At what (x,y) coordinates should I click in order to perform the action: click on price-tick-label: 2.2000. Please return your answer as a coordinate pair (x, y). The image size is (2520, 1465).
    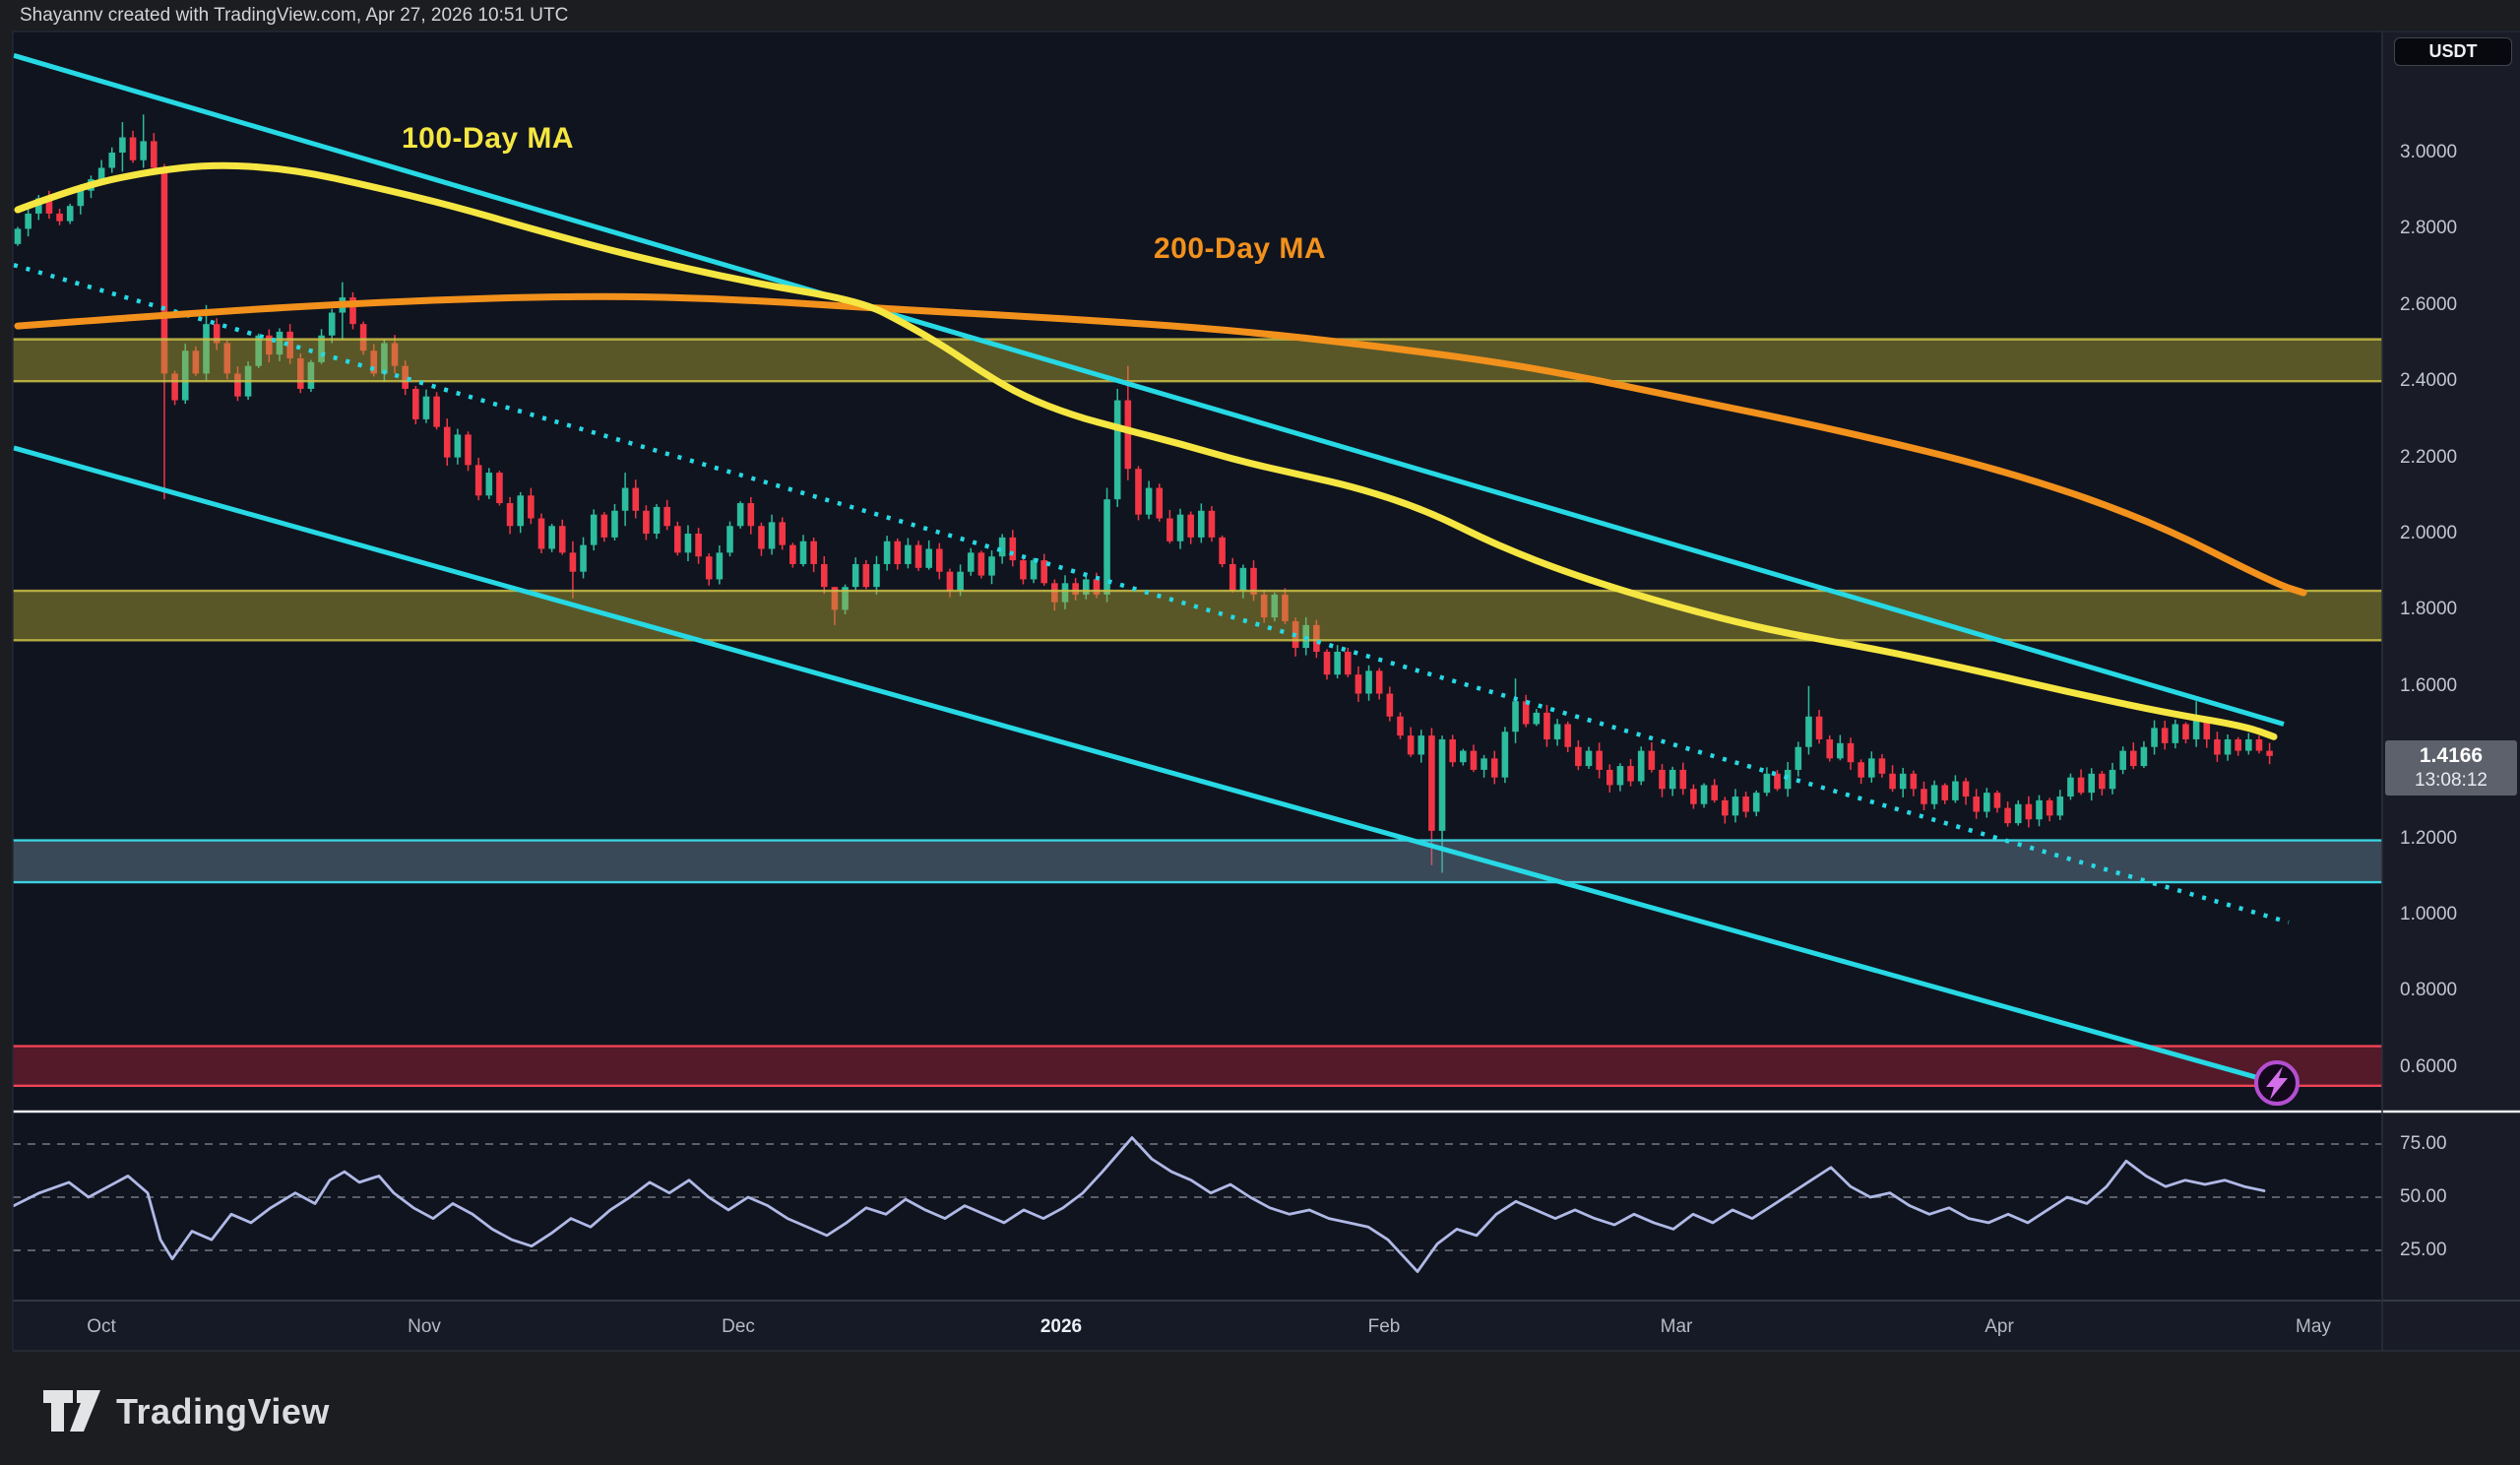
    Looking at the image, I should click on (2429, 457).